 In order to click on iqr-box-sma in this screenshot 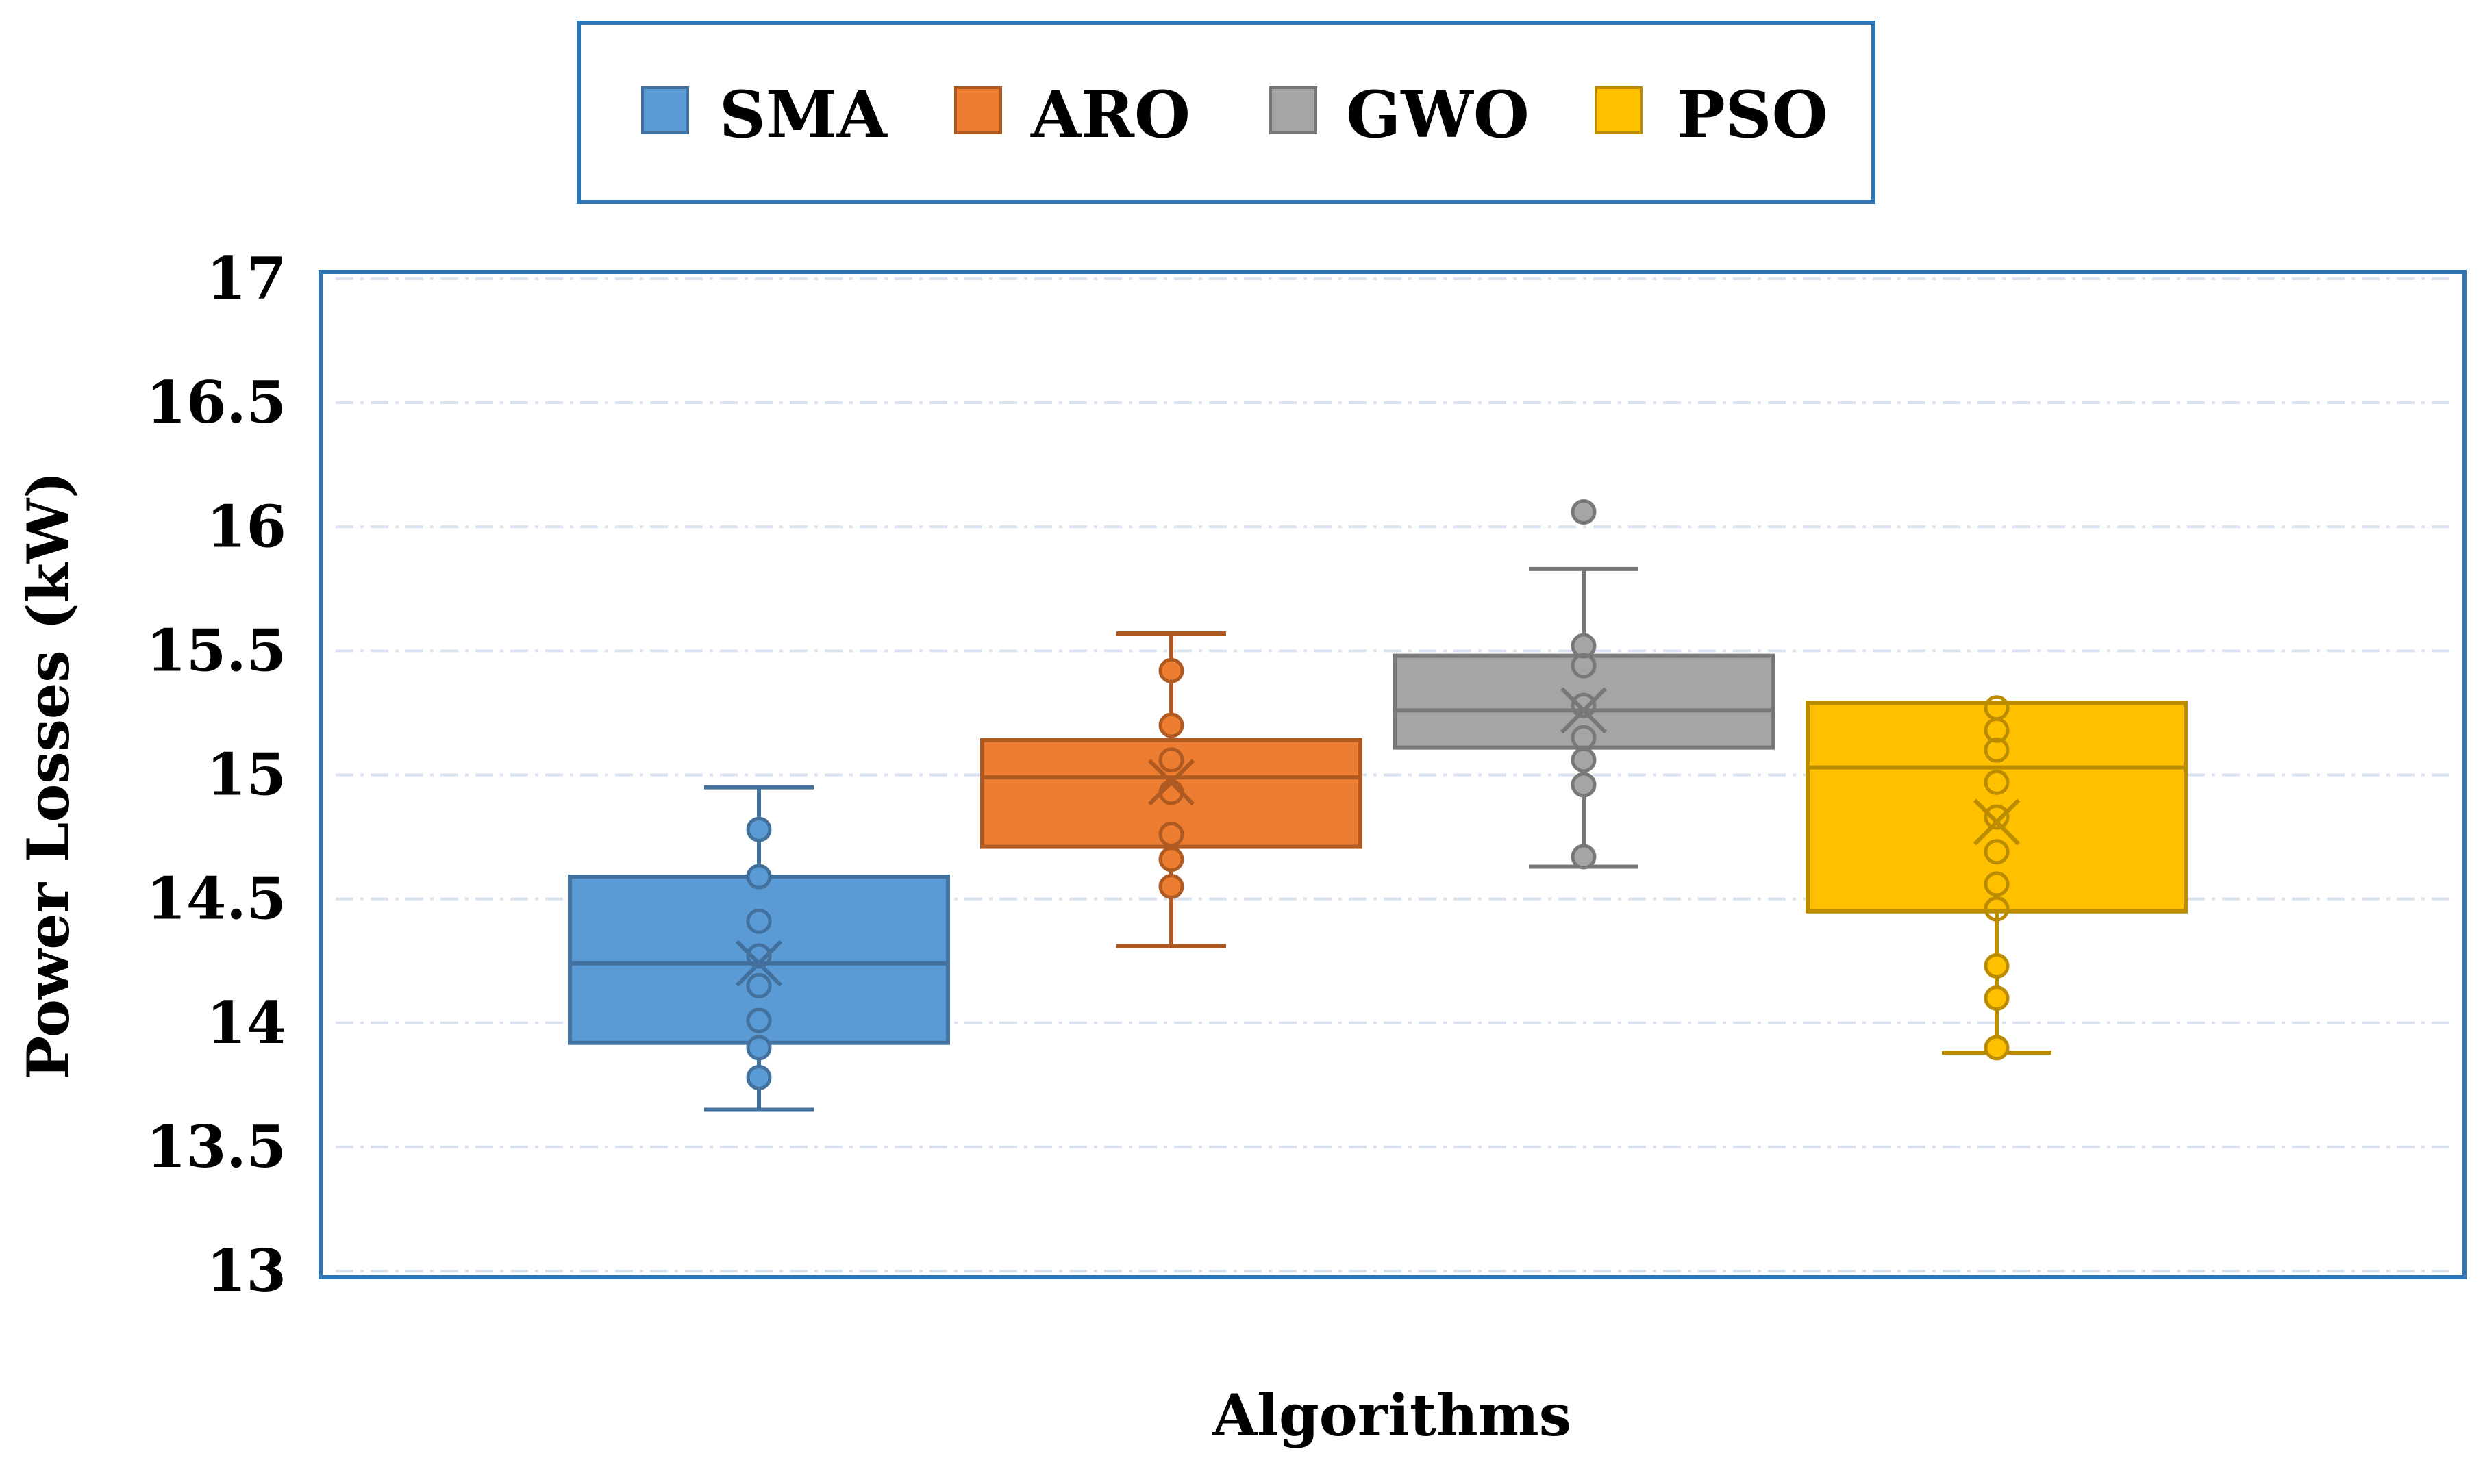, I will do `click(759, 960)`.